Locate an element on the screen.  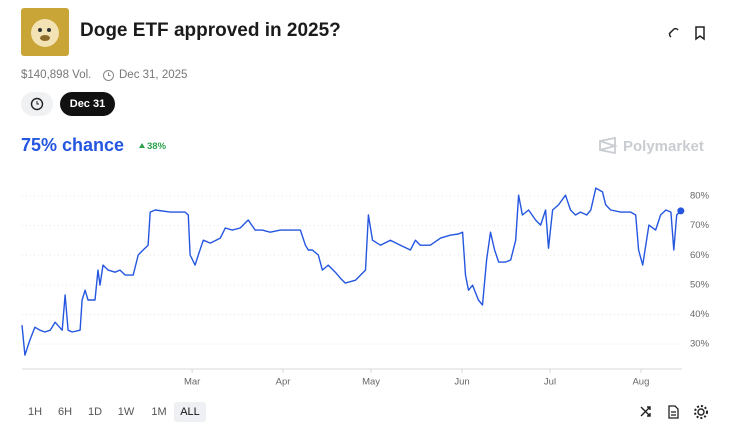
chance: 75% chance is located at coordinates (73, 145).